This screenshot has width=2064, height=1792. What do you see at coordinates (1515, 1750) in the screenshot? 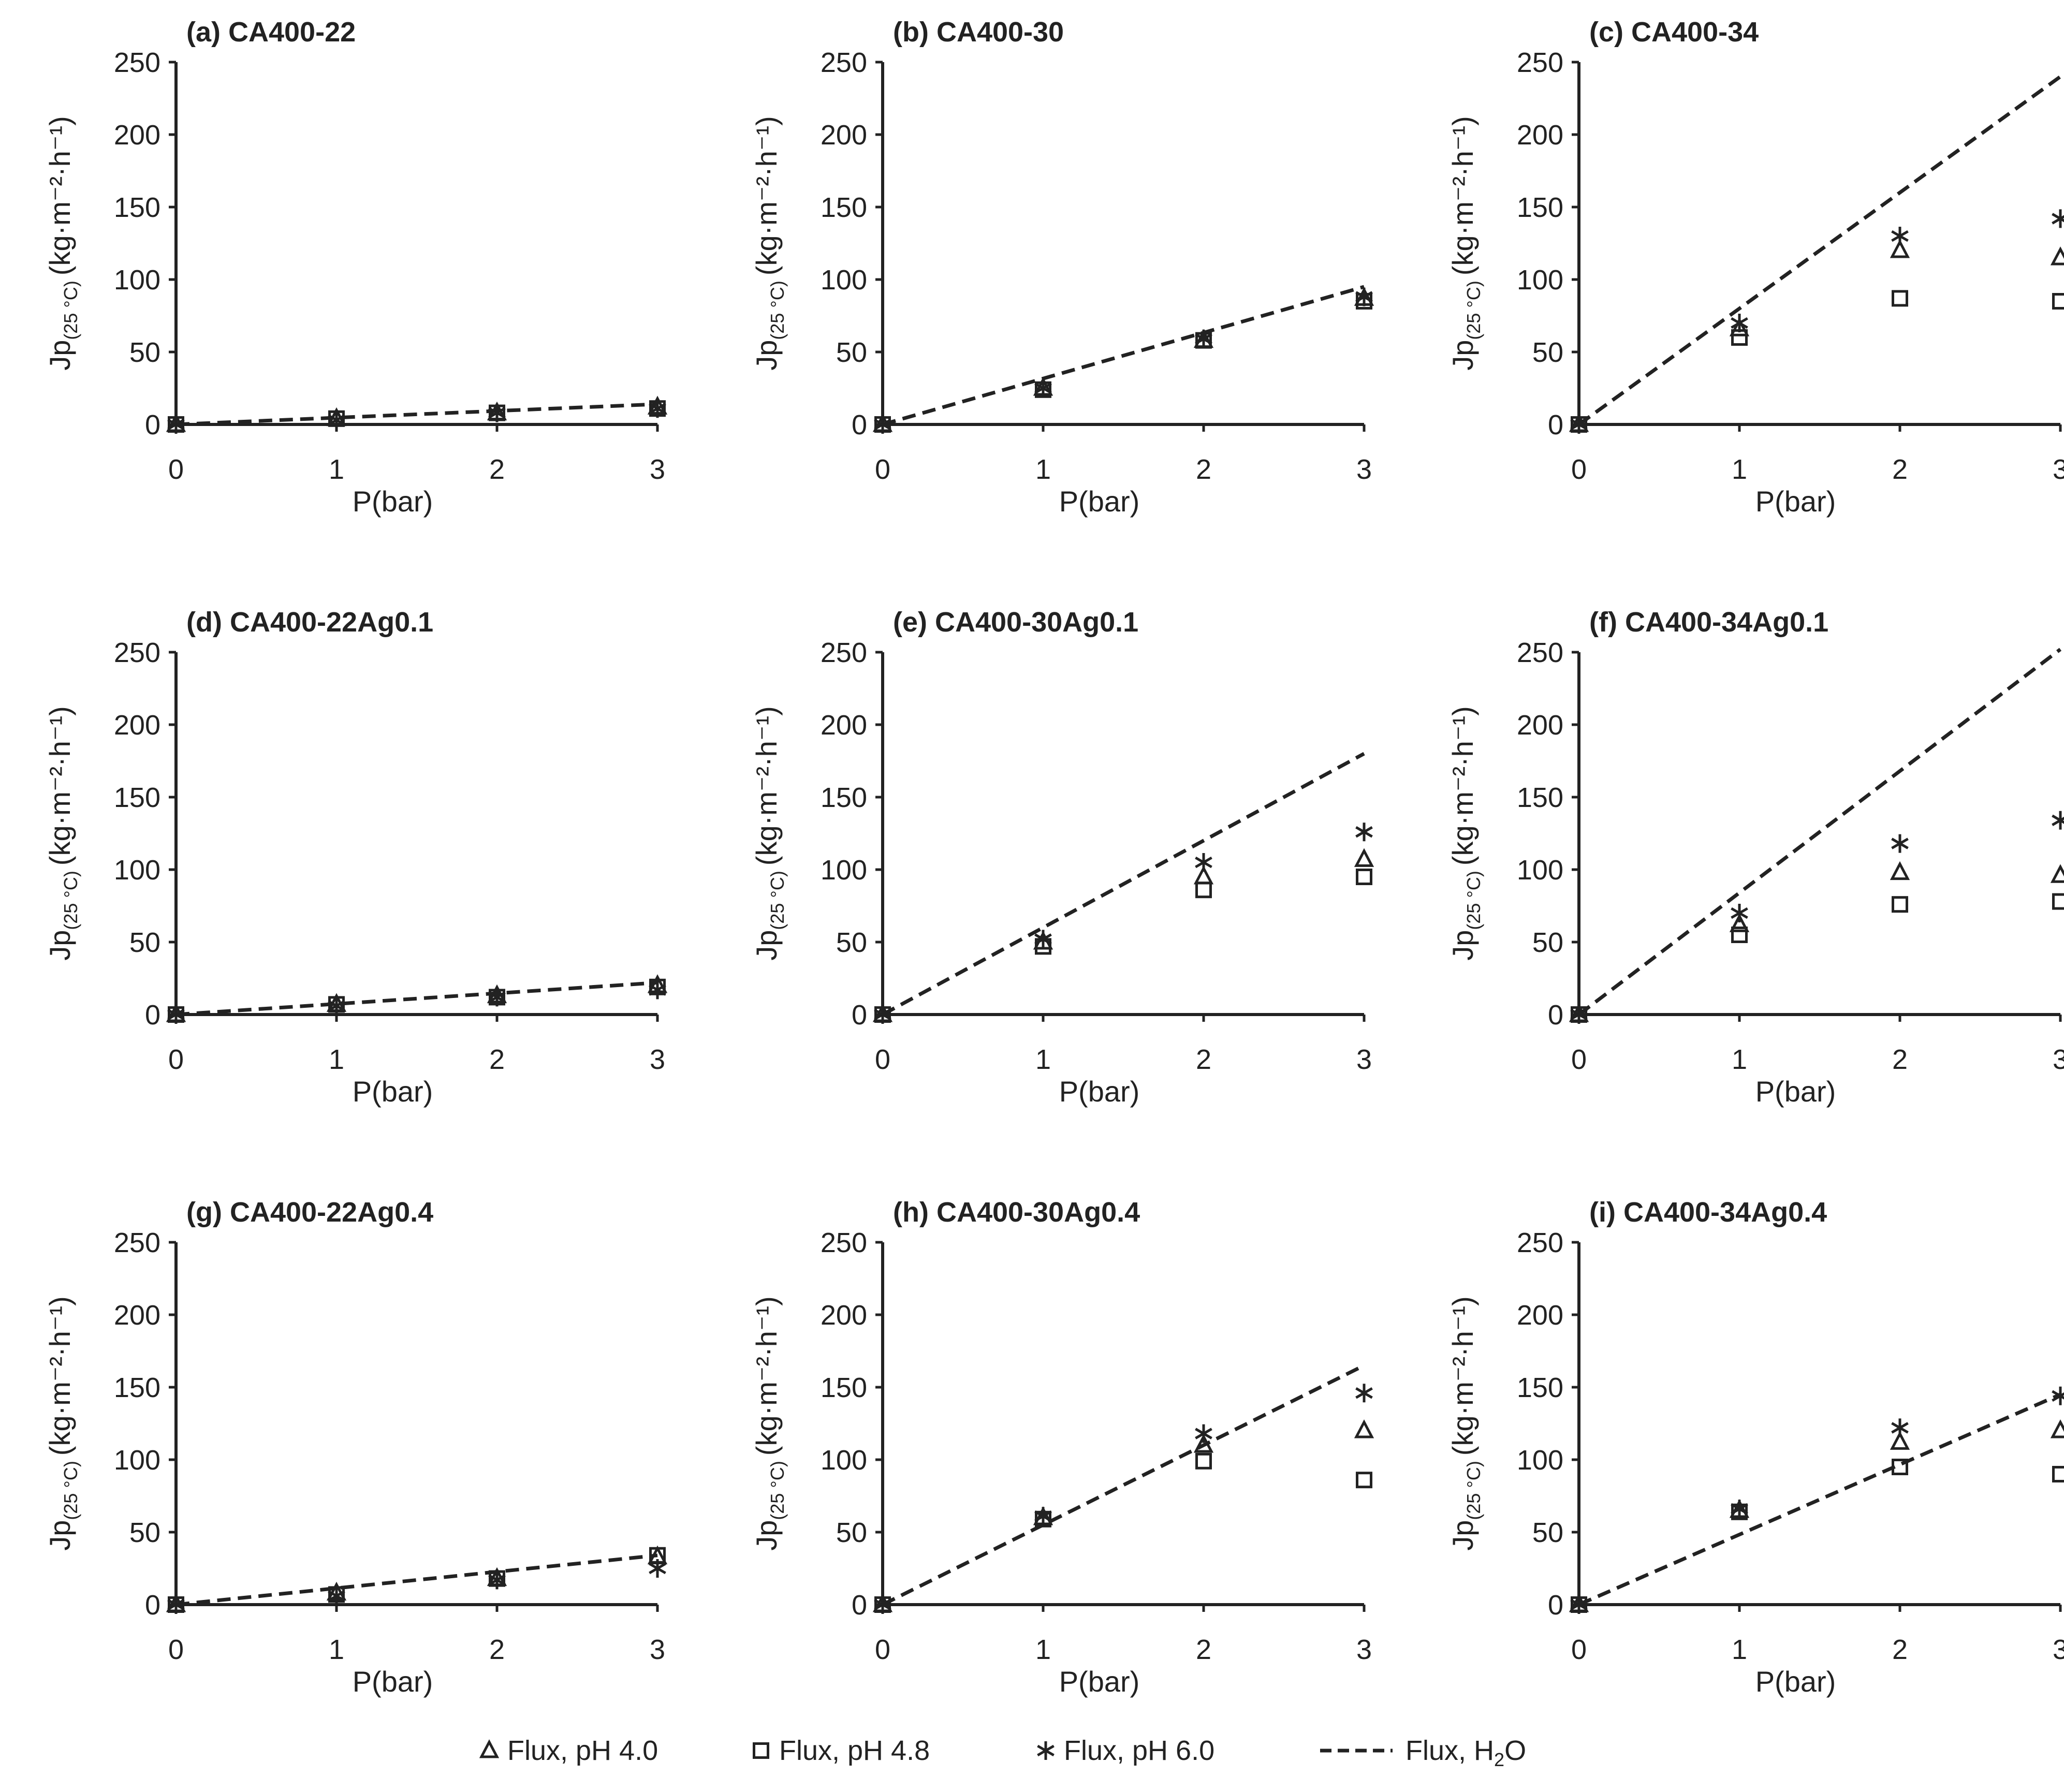
I see `legend-label-tail: O` at bounding box center [1515, 1750].